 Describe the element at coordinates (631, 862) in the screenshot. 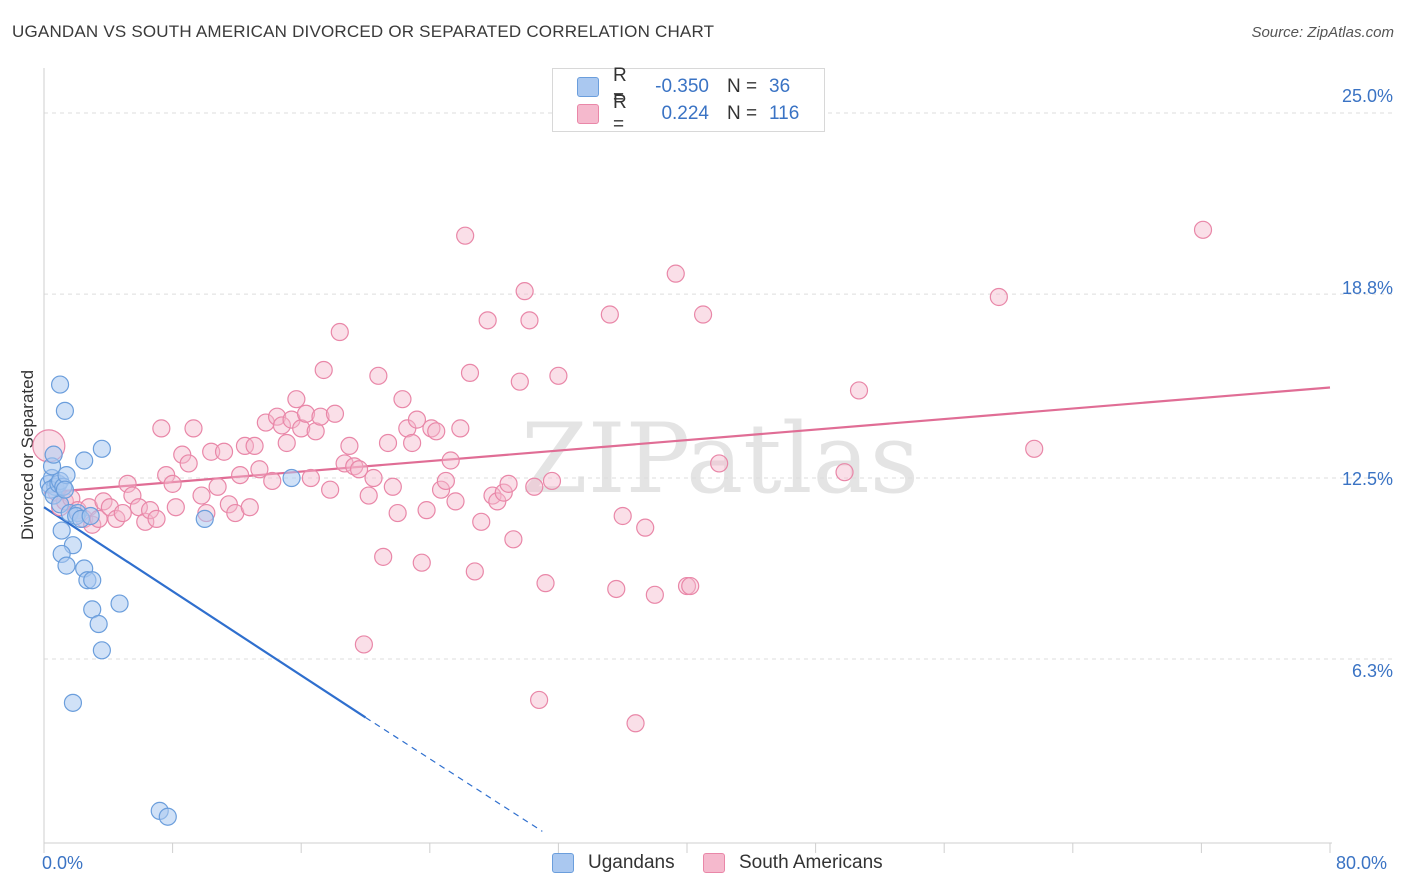

I see `legend-label-ugandans: Ugandans` at that location.